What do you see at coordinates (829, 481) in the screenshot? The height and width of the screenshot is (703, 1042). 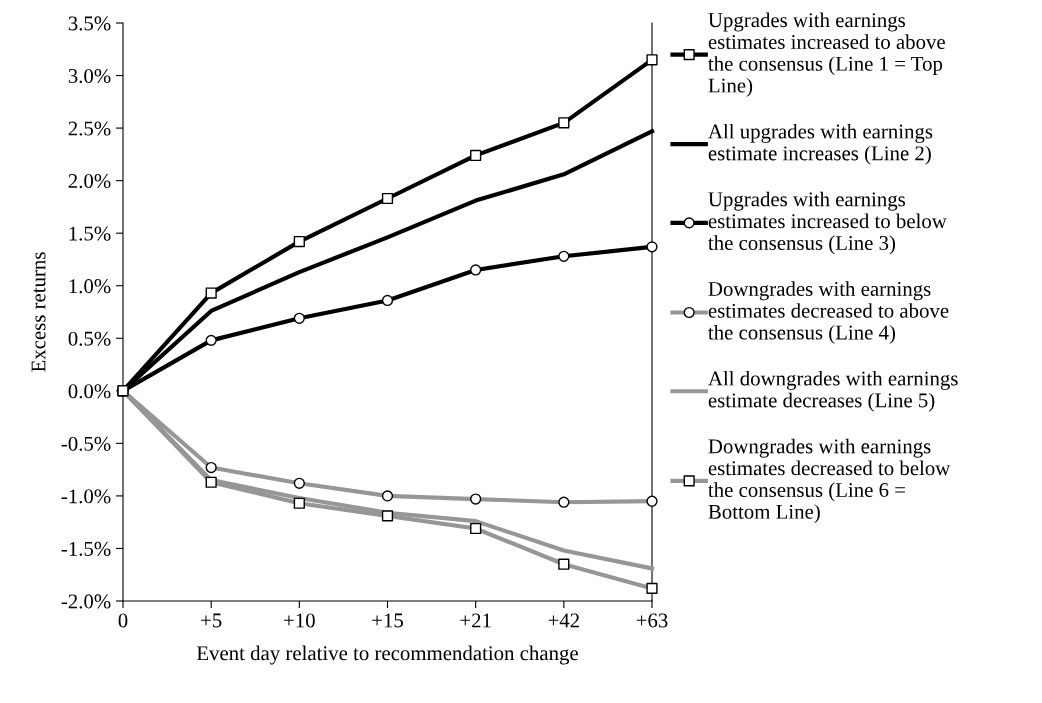 I see `legend-label: Downgrades with earnings estimates decreased to below the consensus (Line 6 = Bottom Line)` at bounding box center [829, 481].